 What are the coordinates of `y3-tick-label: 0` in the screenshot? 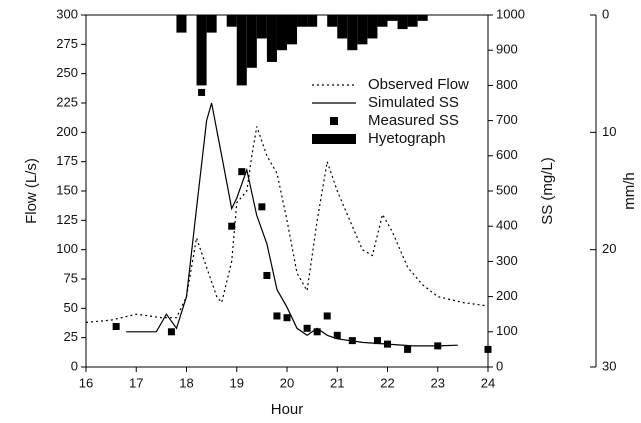 It's located at (605, 13).